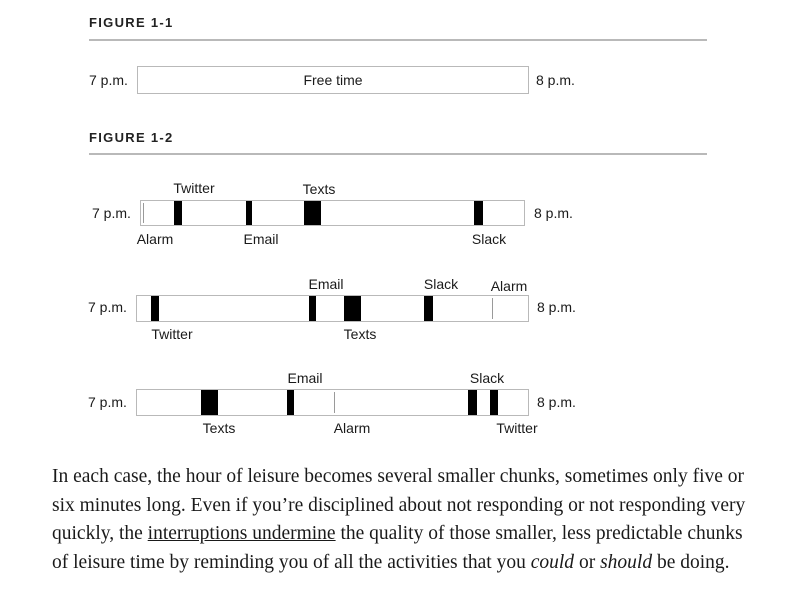  I want to click on free-time-label: Free time, so click(333, 80).